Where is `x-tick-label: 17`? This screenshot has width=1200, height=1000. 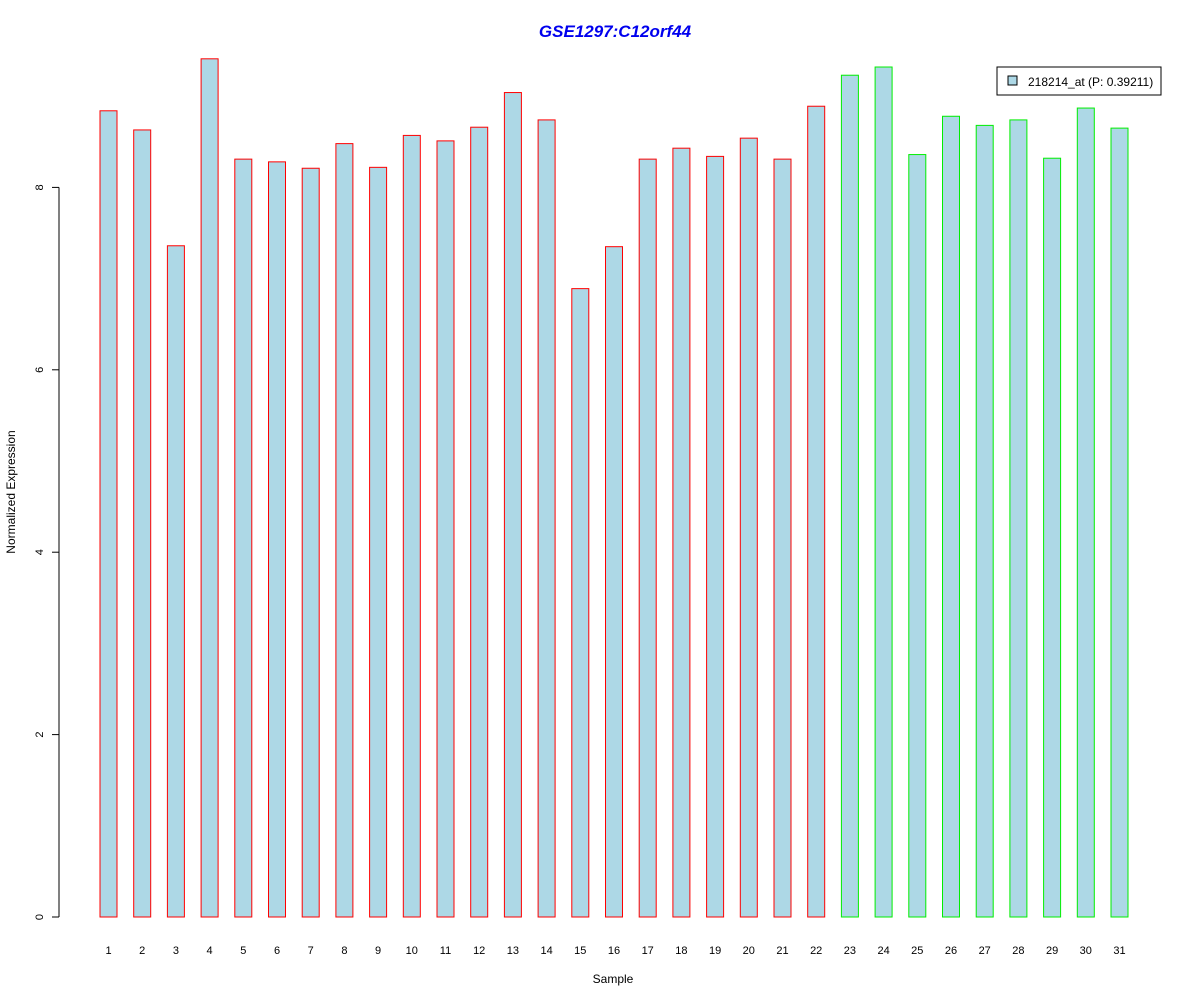
x-tick-label: 17 is located at coordinates (648, 951).